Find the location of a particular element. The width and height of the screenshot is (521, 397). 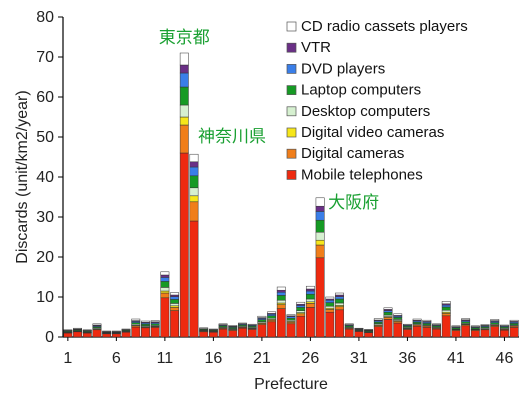

x-tick-label: 1 is located at coordinates (67, 358).